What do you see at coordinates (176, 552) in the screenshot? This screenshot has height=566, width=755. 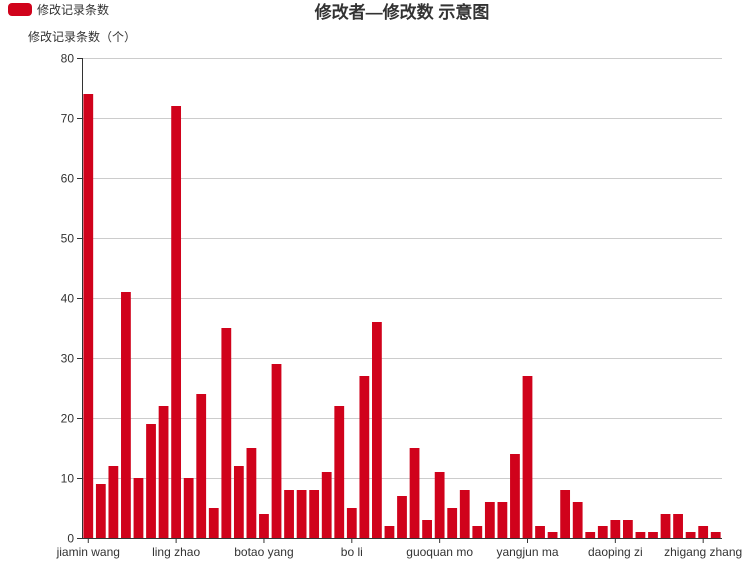 I see `x-tick-label: ling zhao` at bounding box center [176, 552].